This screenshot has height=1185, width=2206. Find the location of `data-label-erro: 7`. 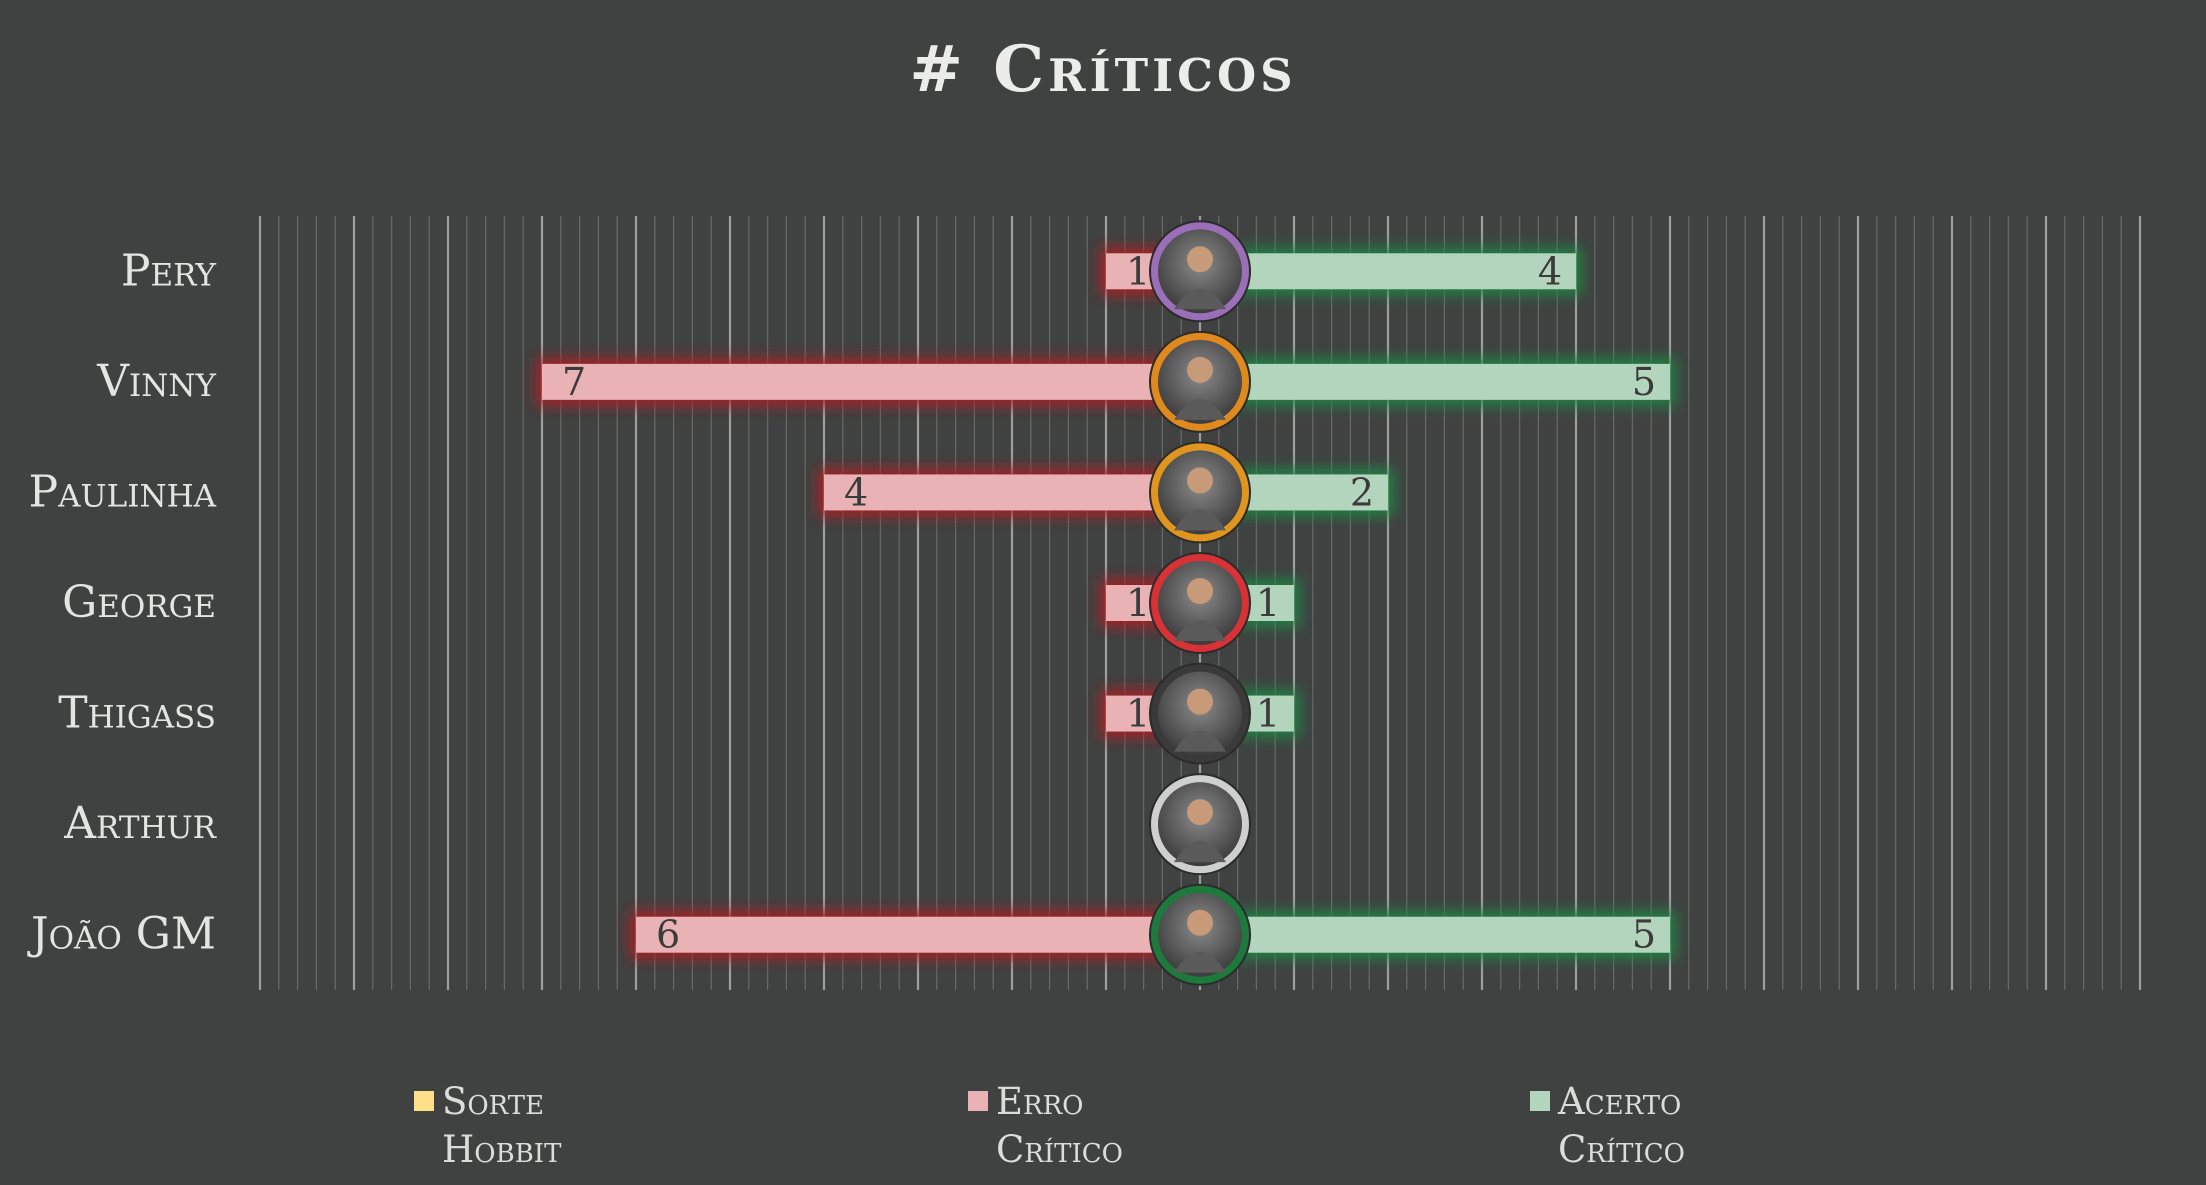

data-label-erro: 7 is located at coordinates (574, 382).